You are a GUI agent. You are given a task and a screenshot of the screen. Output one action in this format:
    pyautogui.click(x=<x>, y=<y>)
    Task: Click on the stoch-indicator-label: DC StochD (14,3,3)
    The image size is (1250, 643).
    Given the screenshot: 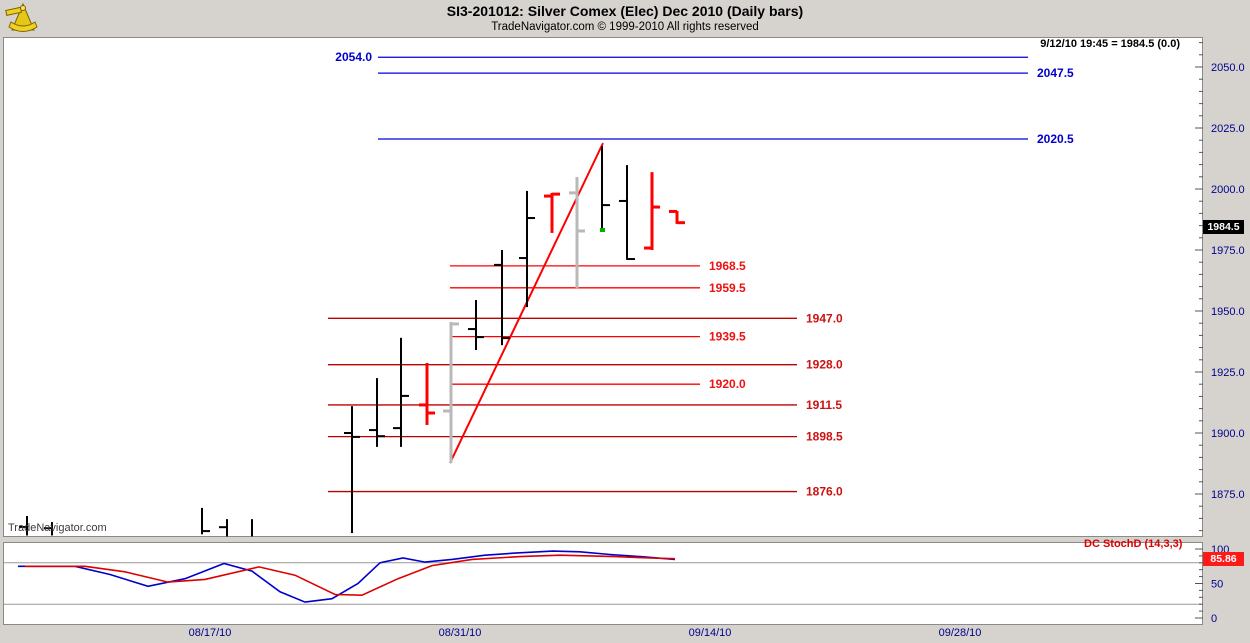 What is the action you would take?
    pyautogui.click(x=1133, y=544)
    